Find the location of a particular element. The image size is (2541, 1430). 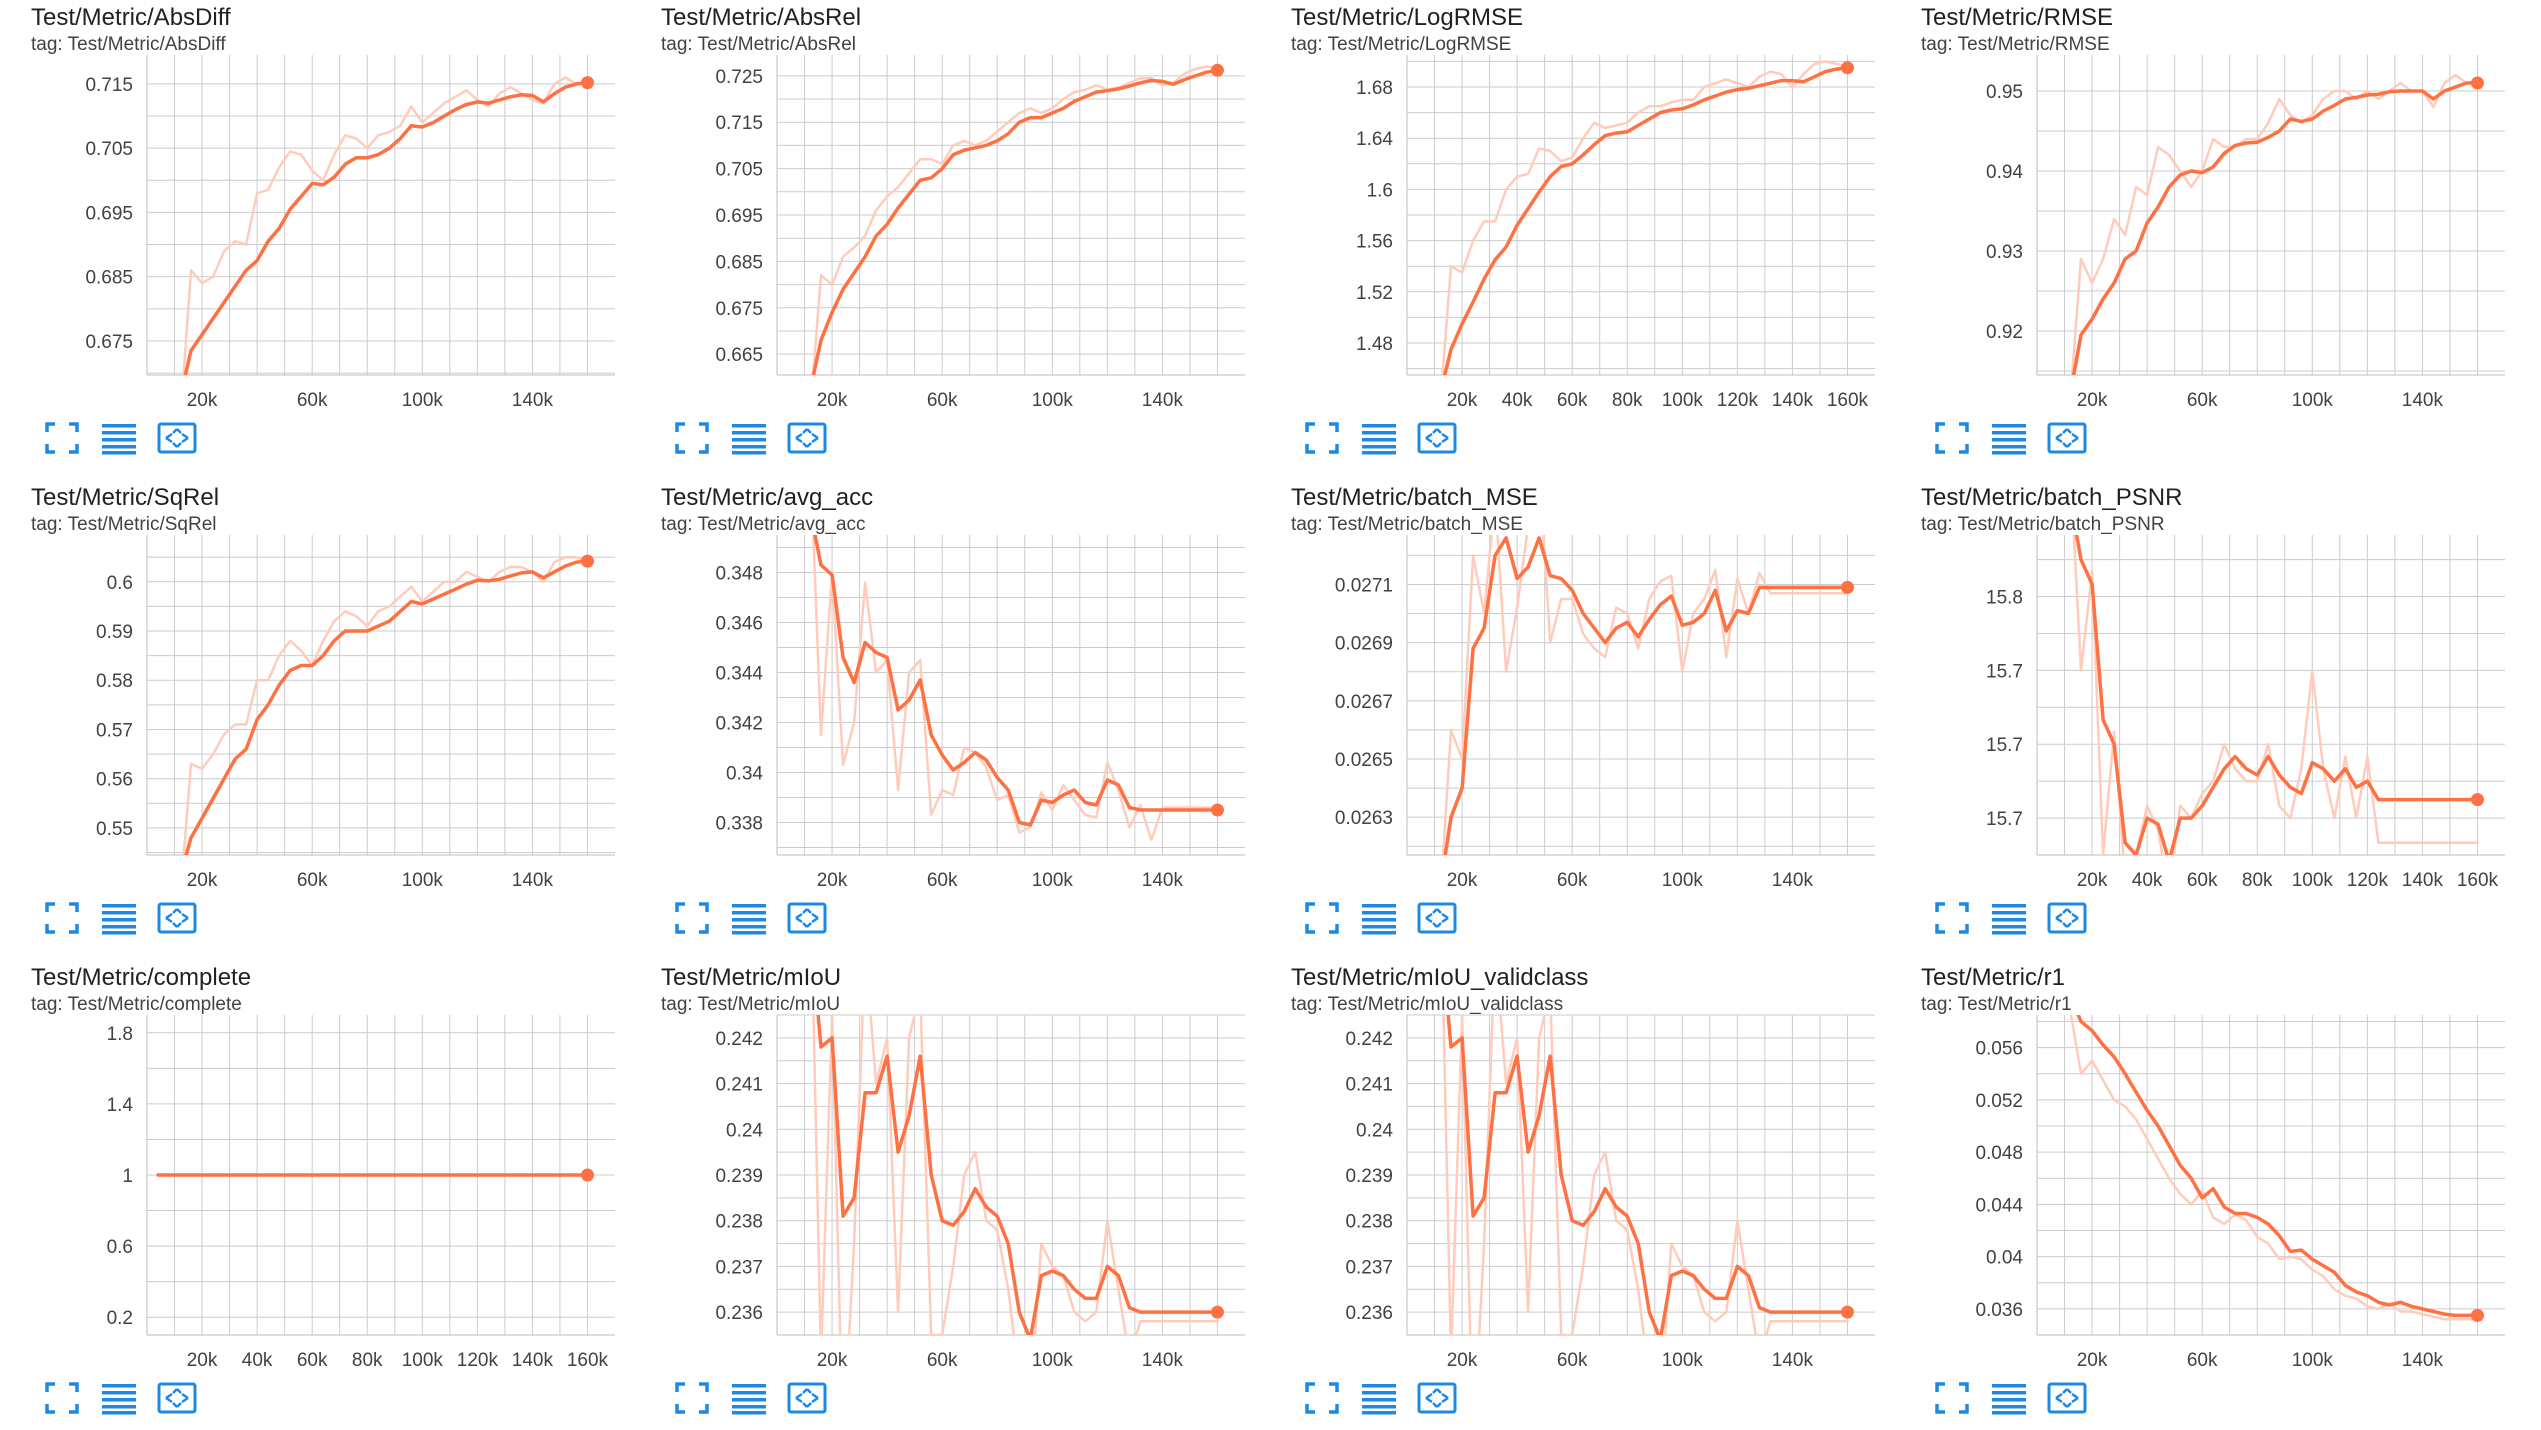

y-tick-label: 0.346 is located at coordinates (739, 624).